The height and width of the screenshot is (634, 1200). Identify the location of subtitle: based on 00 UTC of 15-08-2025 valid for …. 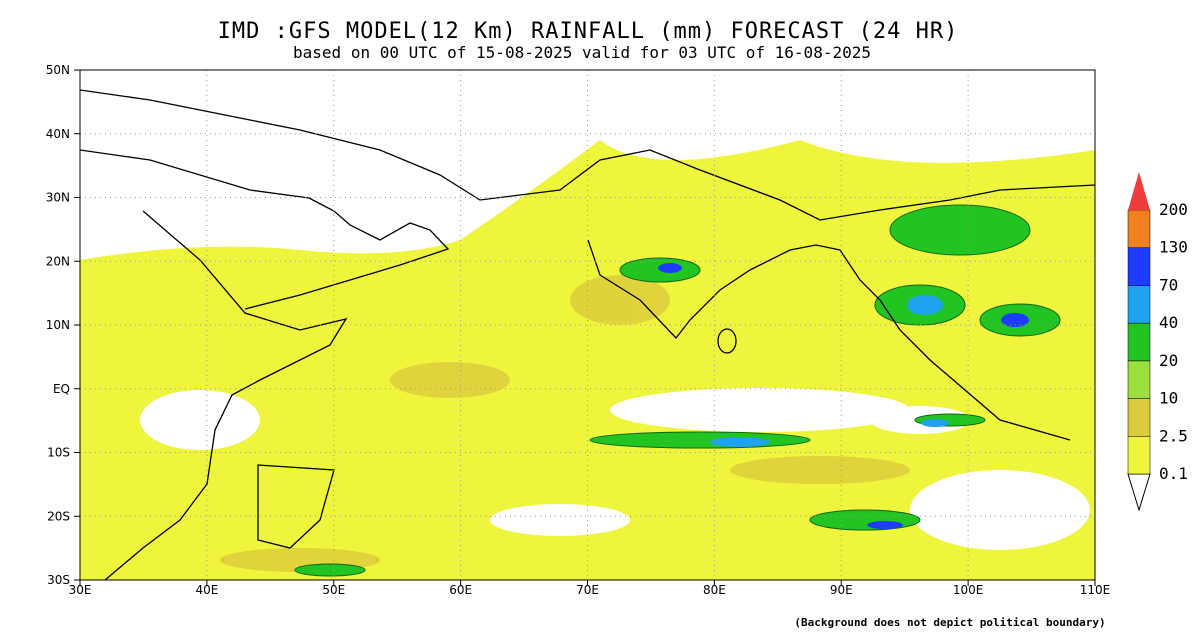
(582, 52).